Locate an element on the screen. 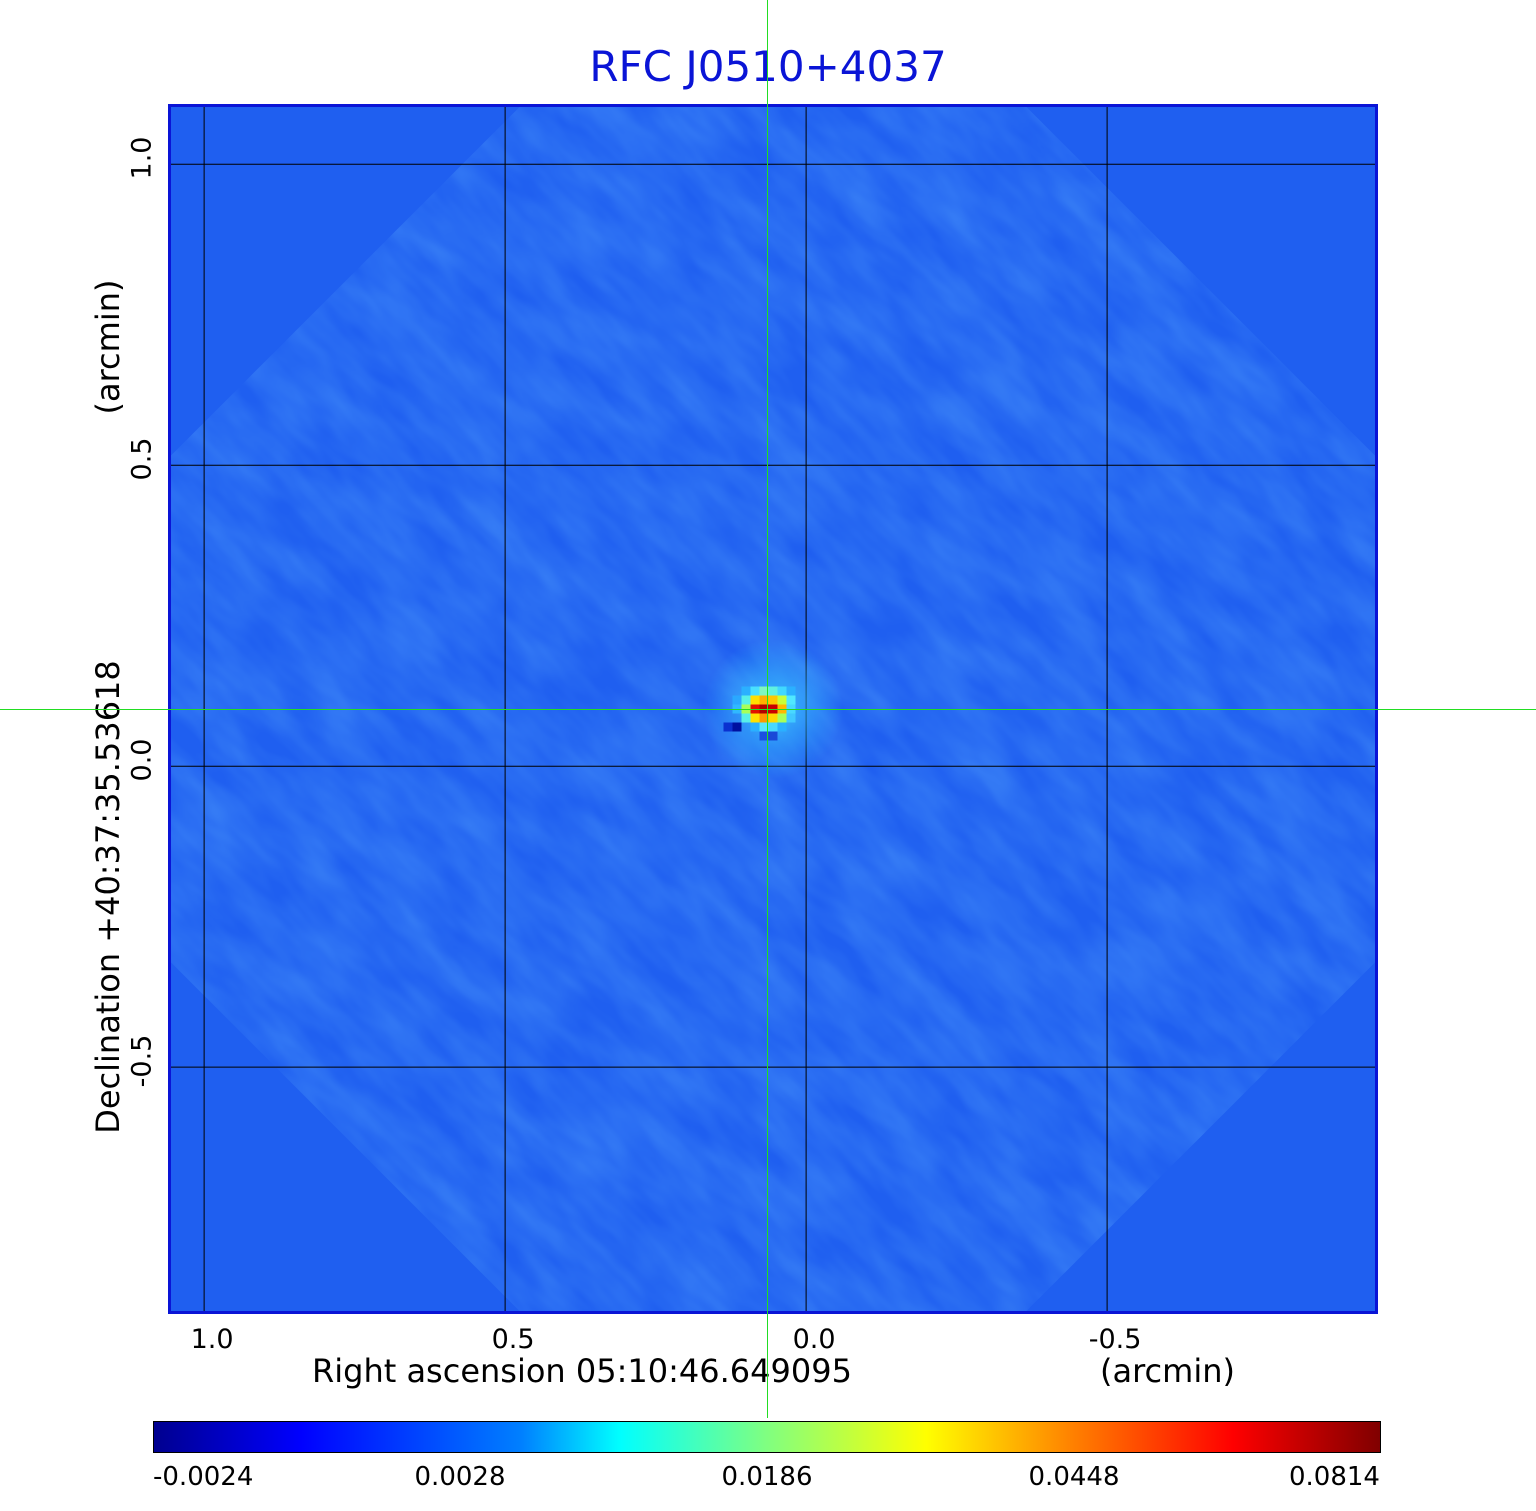 The image size is (1536, 1511). x-tick-label: -0.5 is located at coordinates (1115, 1339).